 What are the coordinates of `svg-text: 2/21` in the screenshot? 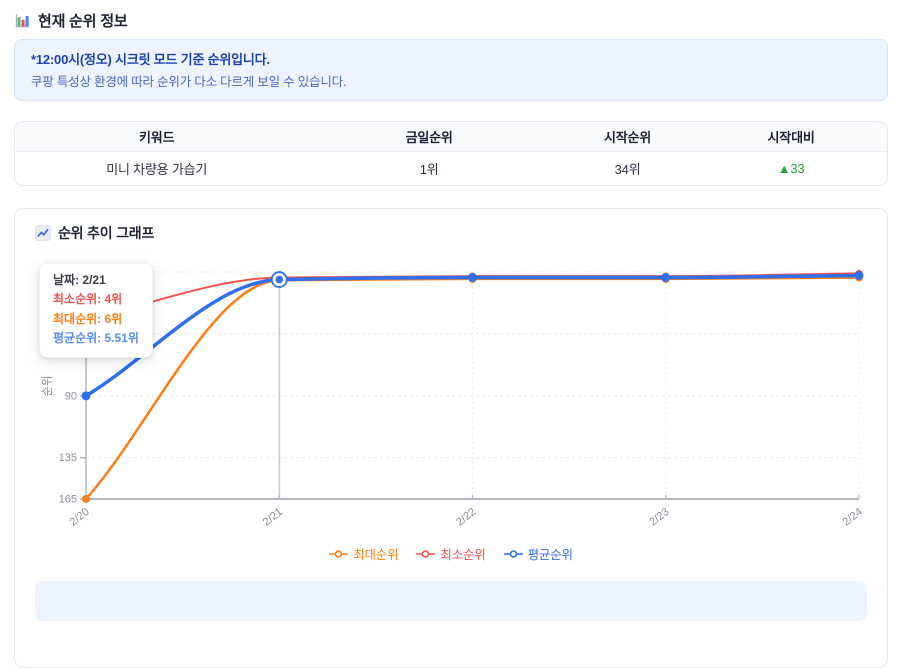 It's located at (273, 517).